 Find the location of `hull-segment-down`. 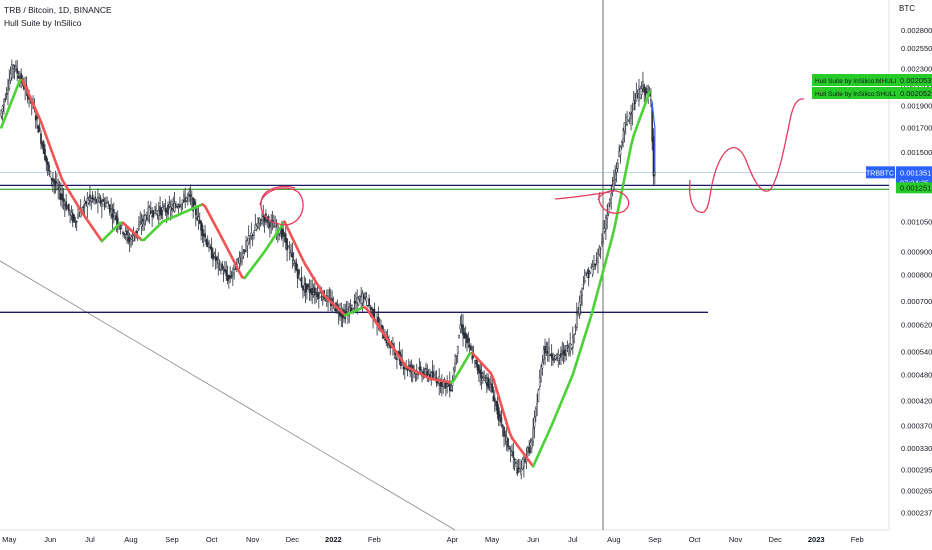

hull-segment-down is located at coordinates (505, 418).